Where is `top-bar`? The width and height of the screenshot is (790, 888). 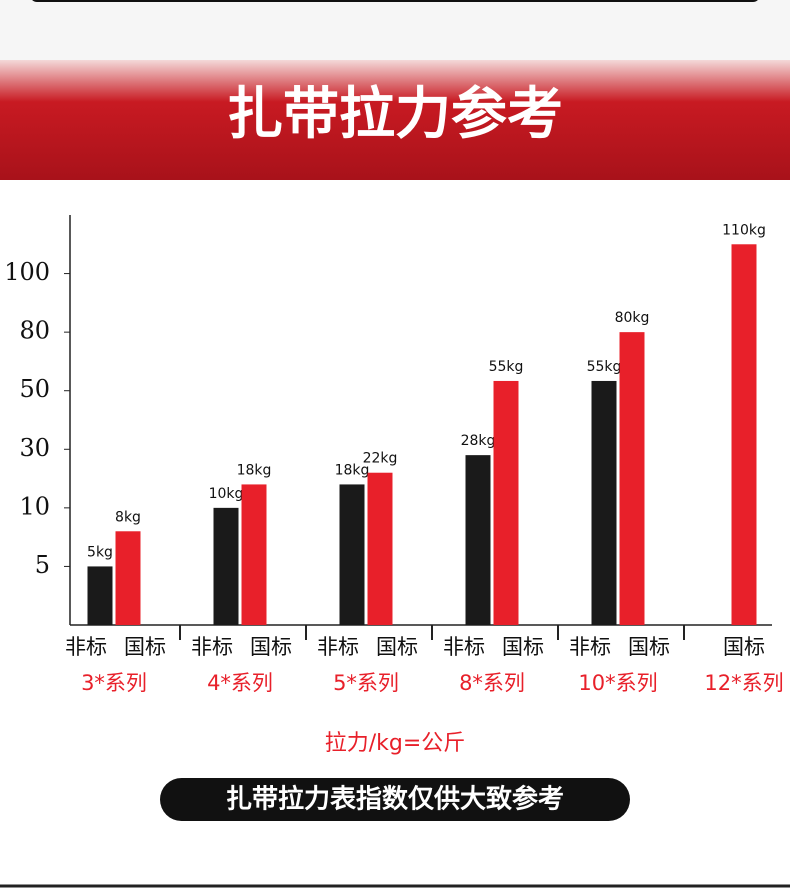 top-bar is located at coordinates (395, 1).